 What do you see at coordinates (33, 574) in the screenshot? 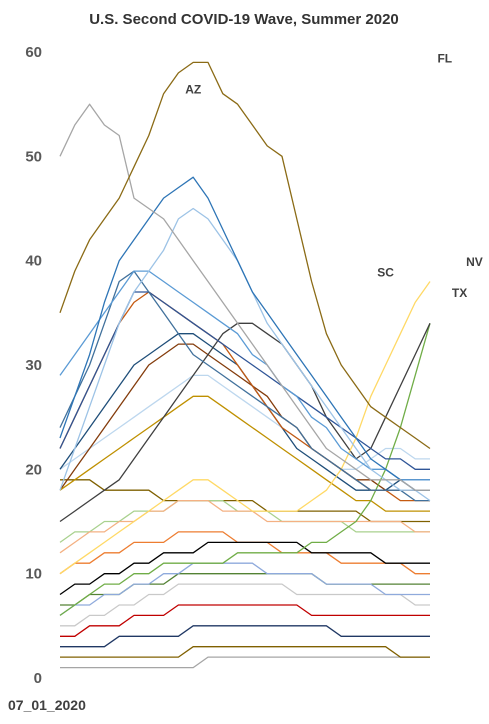
I see `y-tick-label: 10` at bounding box center [33, 574].